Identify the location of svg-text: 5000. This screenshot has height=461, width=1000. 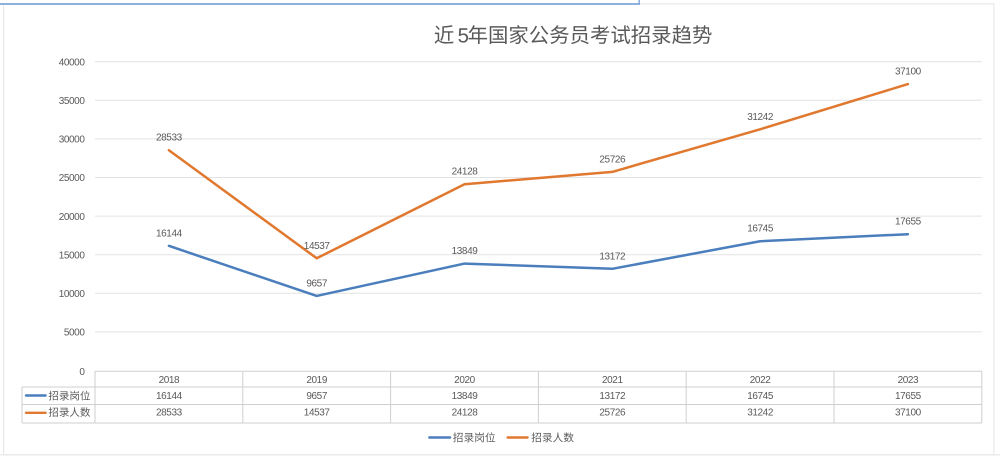
(74, 333).